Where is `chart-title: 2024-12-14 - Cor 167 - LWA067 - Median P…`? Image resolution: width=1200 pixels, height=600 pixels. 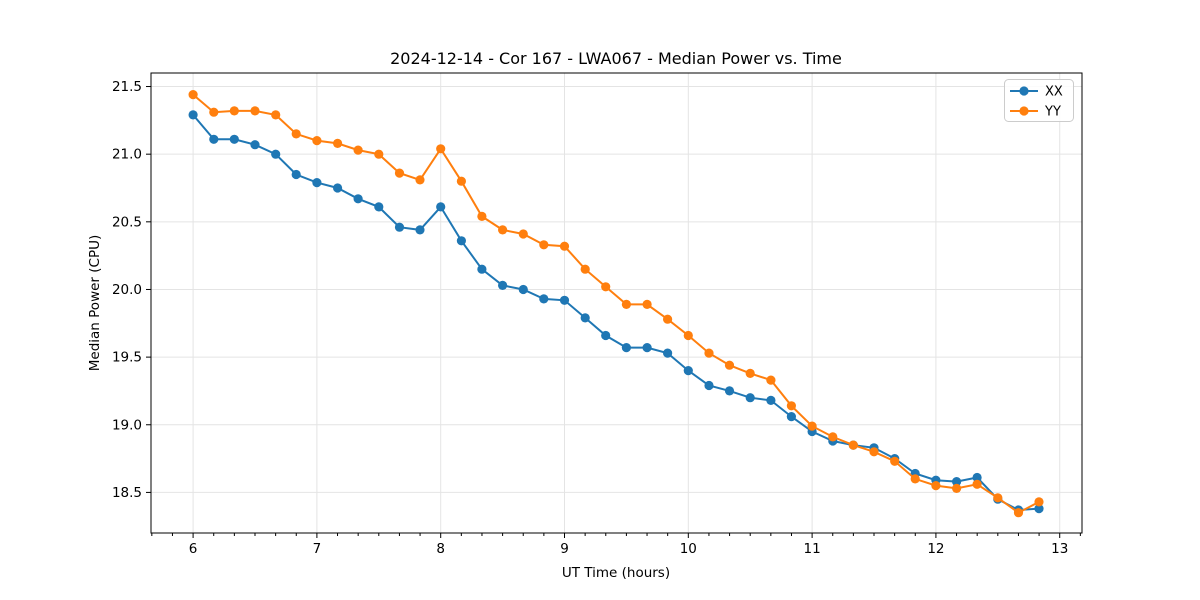 chart-title: 2024-12-14 - Cor 167 - LWA067 - Median P… is located at coordinates (616, 58).